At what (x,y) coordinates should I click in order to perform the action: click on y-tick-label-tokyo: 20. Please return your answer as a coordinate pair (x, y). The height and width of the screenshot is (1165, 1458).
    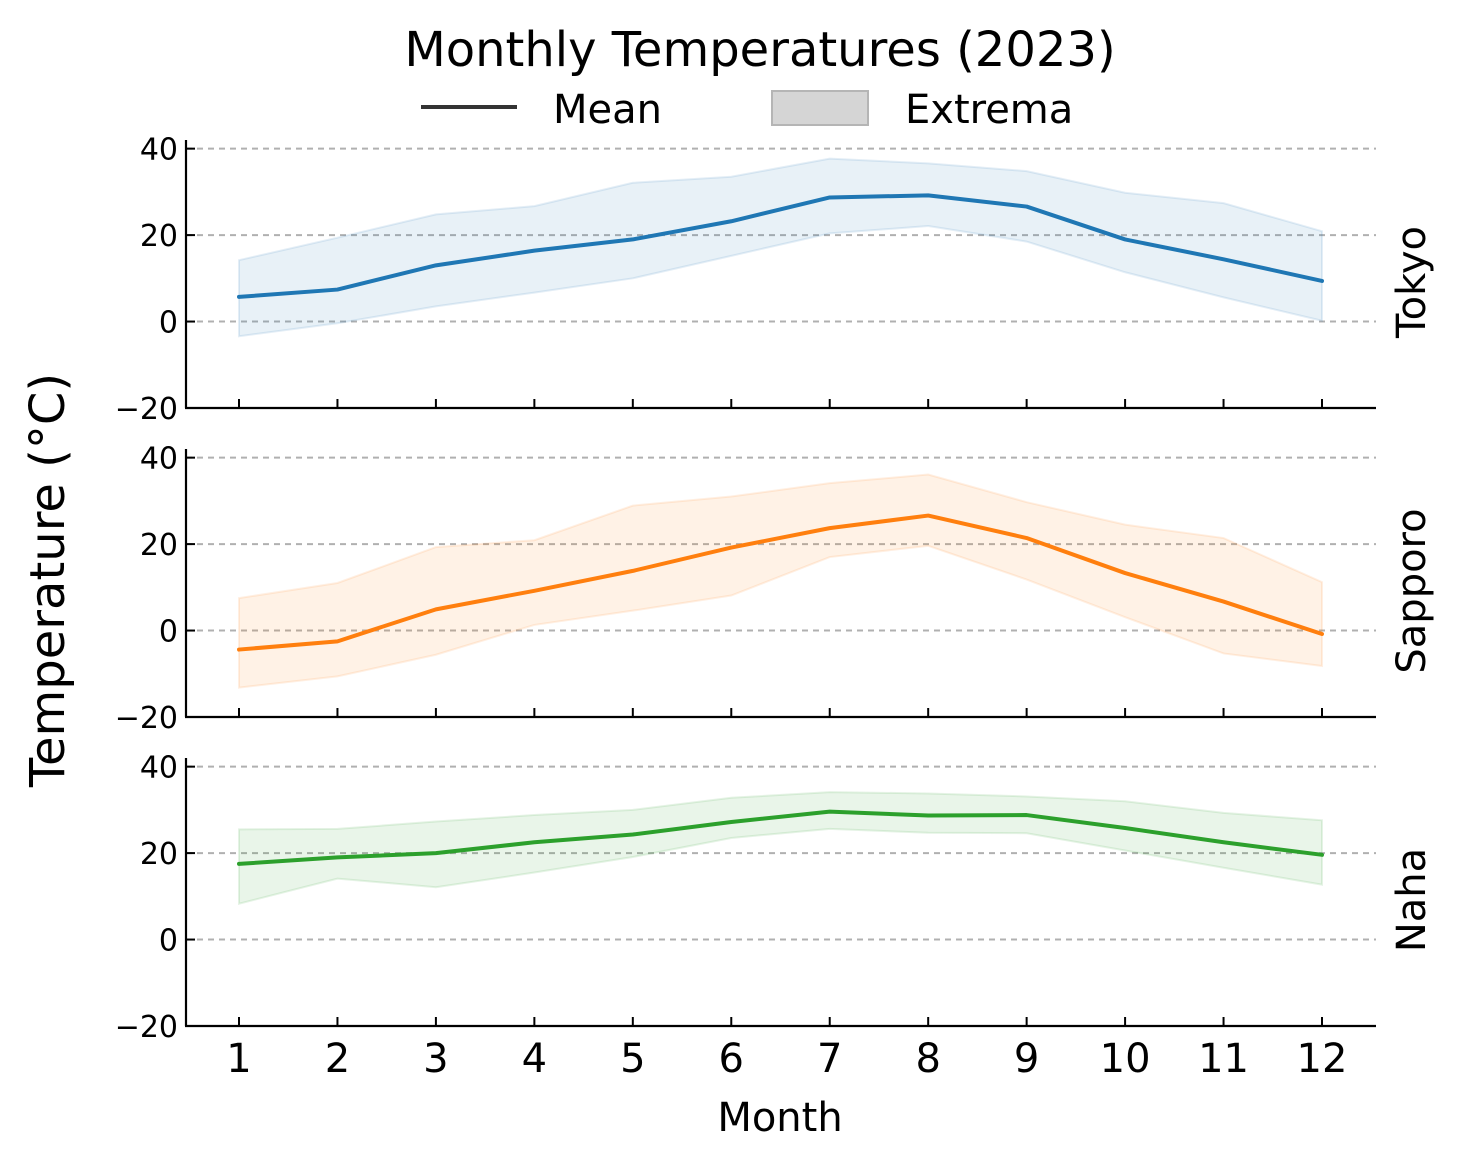
    Looking at the image, I should click on (159, 236).